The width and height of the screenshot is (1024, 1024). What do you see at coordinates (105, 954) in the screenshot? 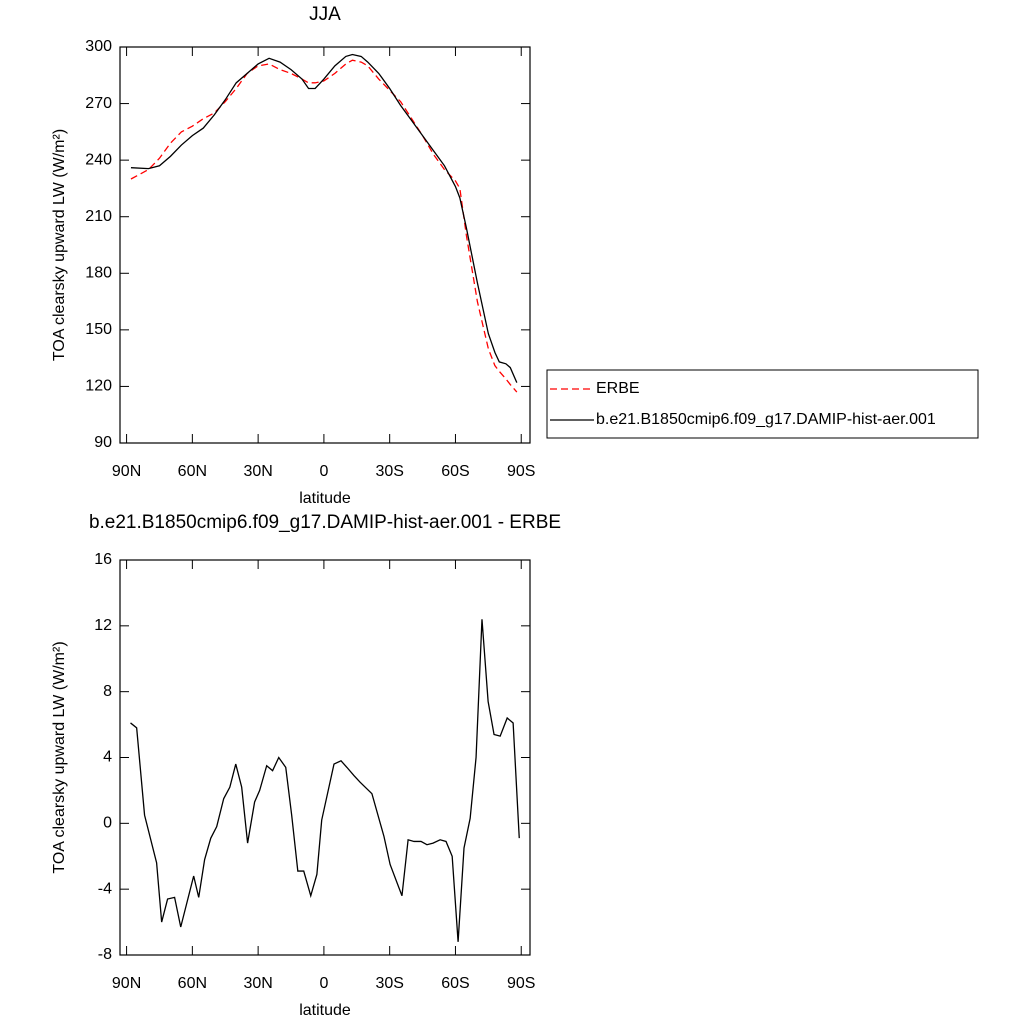
I see `y-tick-label: -8` at bounding box center [105, 954].